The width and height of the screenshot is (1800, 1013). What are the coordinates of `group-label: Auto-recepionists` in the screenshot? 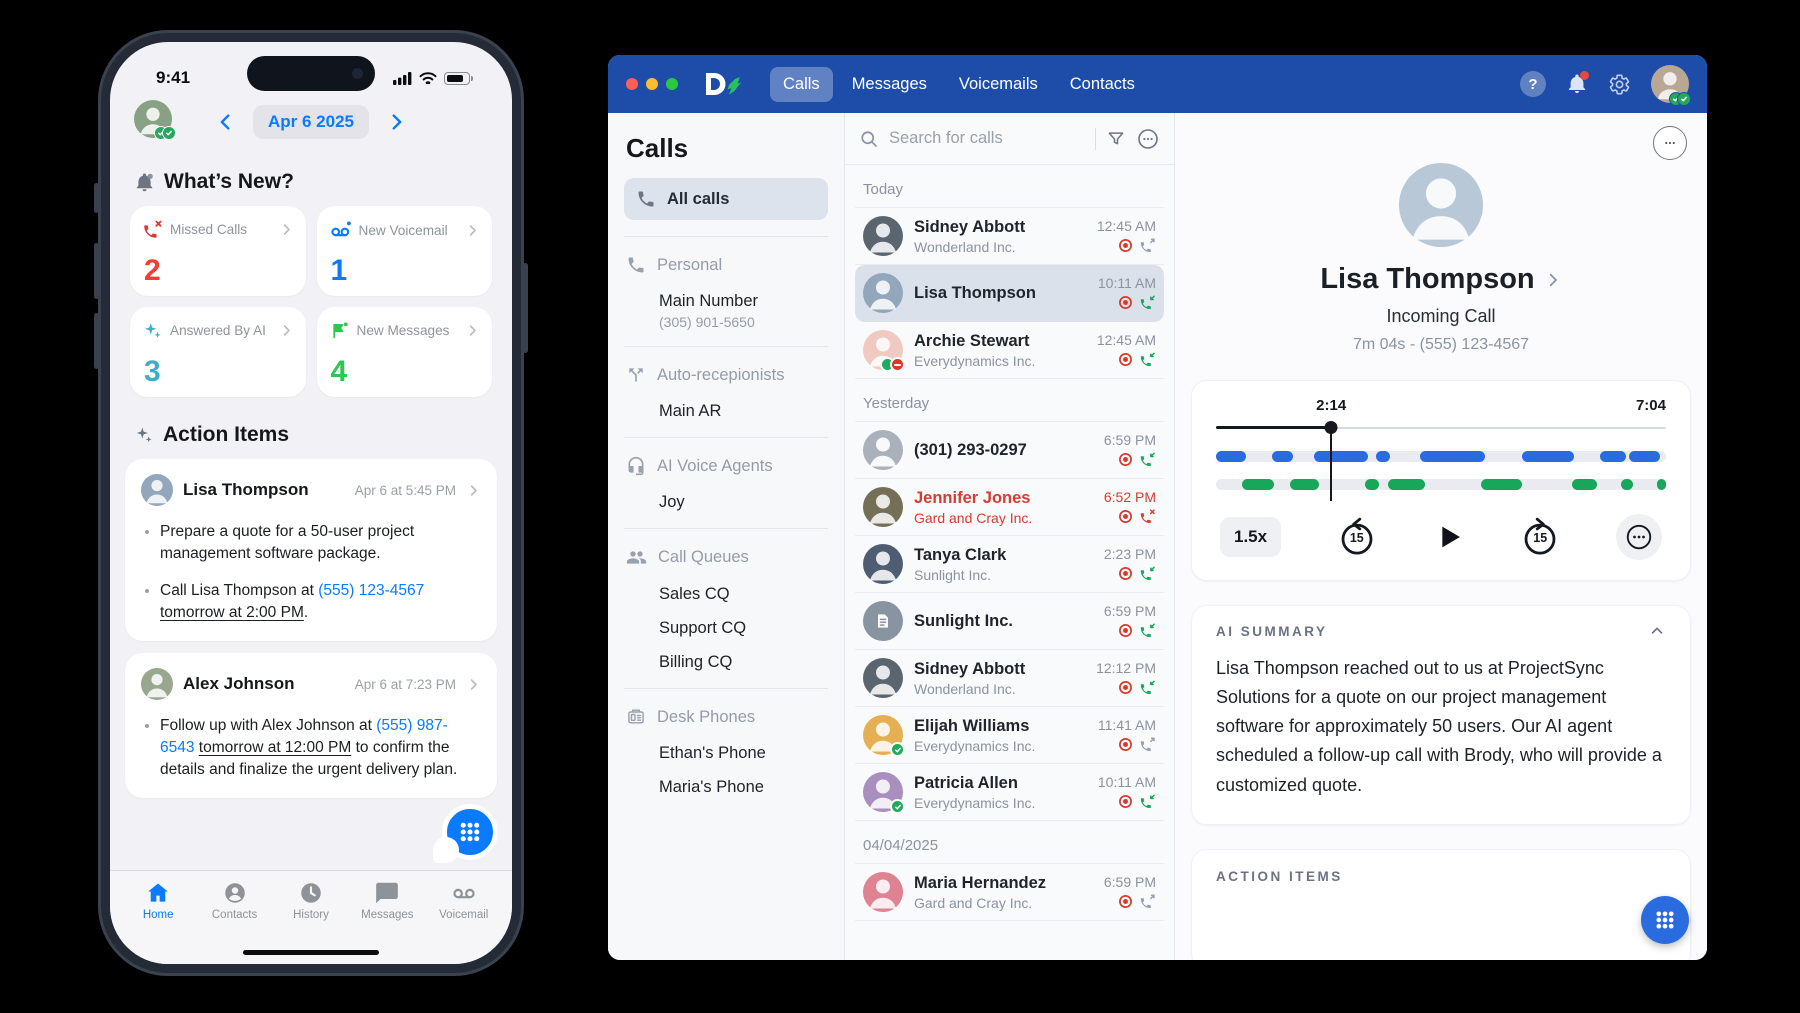 It's located at (721, 374).